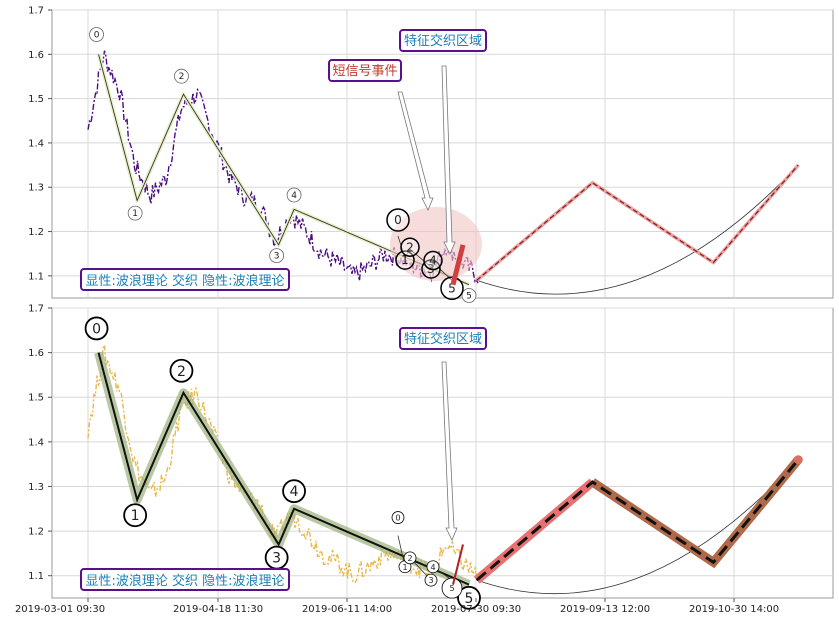  I want to click on annotation-text: 短信号事件, so click(364, 71).